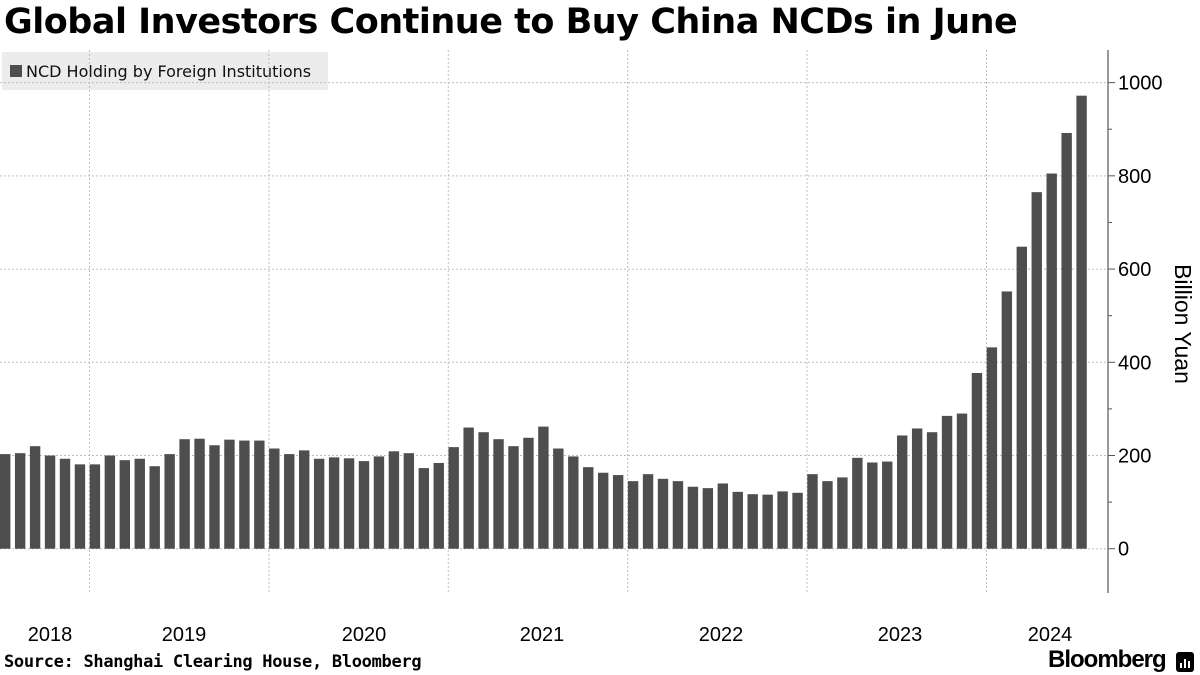 This screenshot has height=675, width=1200. Describe the element at coordinates (16, 71) in the screenshot. I see `legend-swatch` at that location.